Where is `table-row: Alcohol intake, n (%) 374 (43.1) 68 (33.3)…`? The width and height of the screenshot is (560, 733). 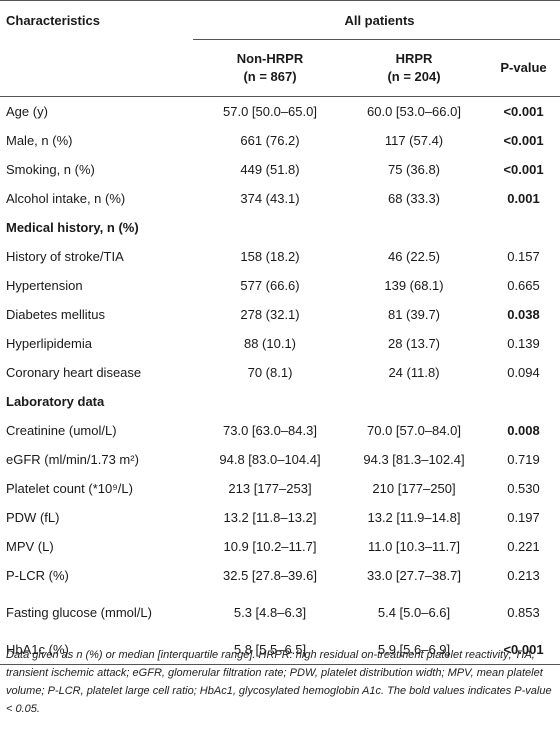
table-row: Alcohol intake, n (%) 374 (43.1) 68 (33.3)… is located at coordinates (280, 198).